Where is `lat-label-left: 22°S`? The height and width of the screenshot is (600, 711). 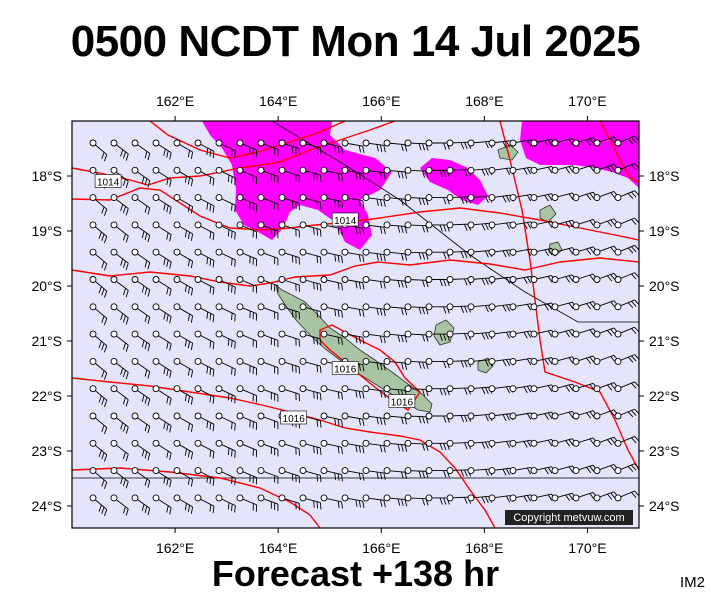 lat-label-left: 22°S is located at coordinates (46, 396).